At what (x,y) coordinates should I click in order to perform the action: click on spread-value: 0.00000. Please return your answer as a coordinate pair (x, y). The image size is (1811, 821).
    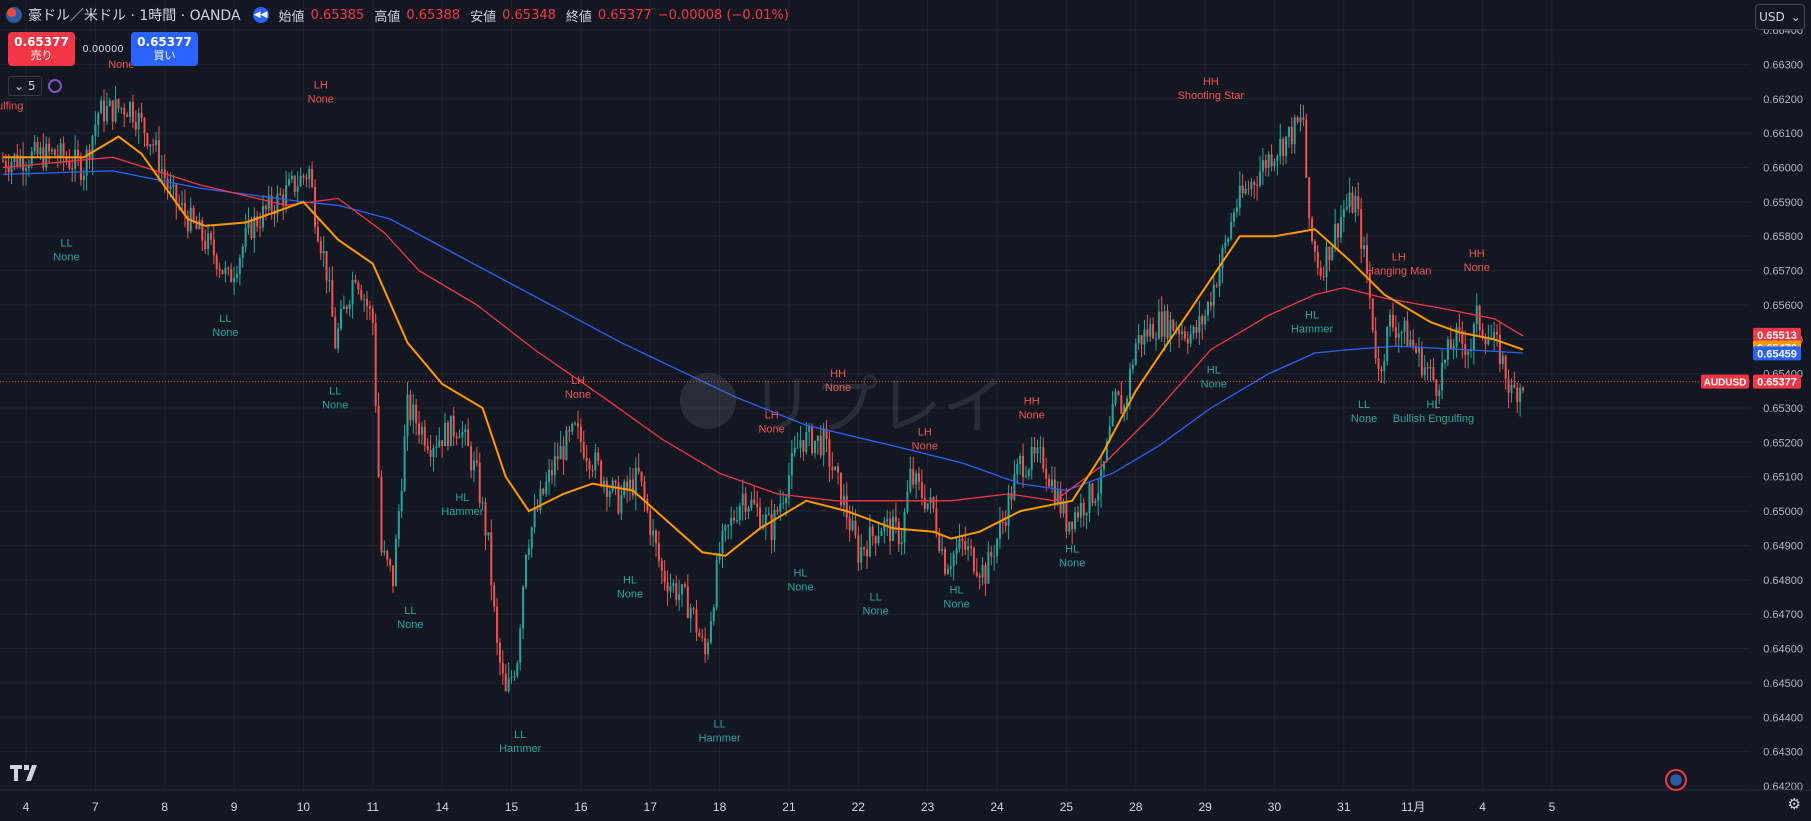
    Looking at the image, I should click on (103, 49).